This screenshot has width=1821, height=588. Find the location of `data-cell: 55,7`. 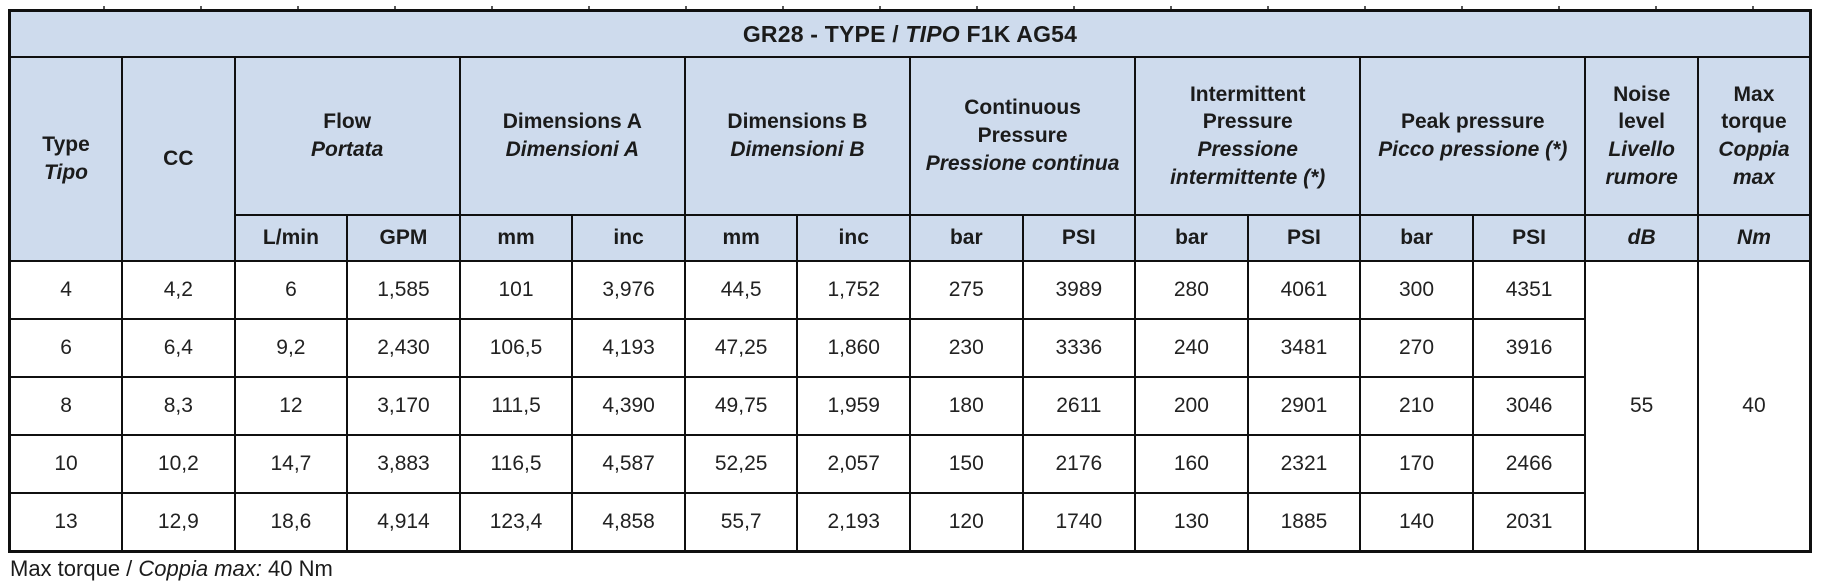

data-cell: 55,7 is located at coordinates (741, 522).